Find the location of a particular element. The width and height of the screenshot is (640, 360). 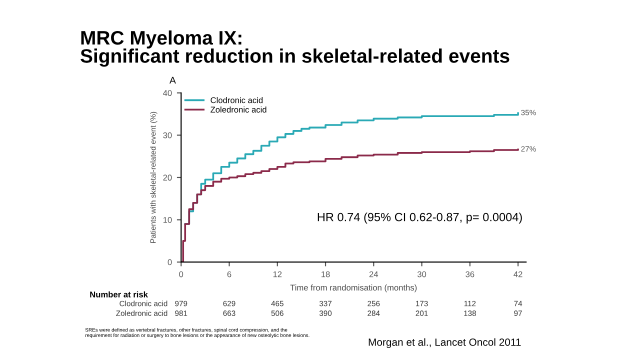

x-tick-label: 30 is located at coordinates (421, 274).